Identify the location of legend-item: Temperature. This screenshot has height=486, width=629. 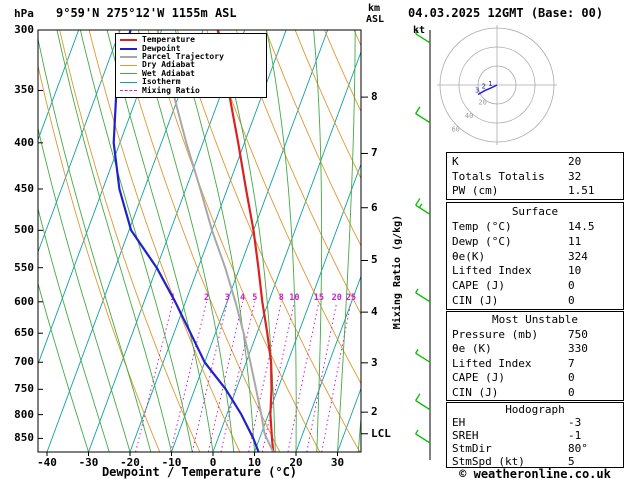
(191, 40).